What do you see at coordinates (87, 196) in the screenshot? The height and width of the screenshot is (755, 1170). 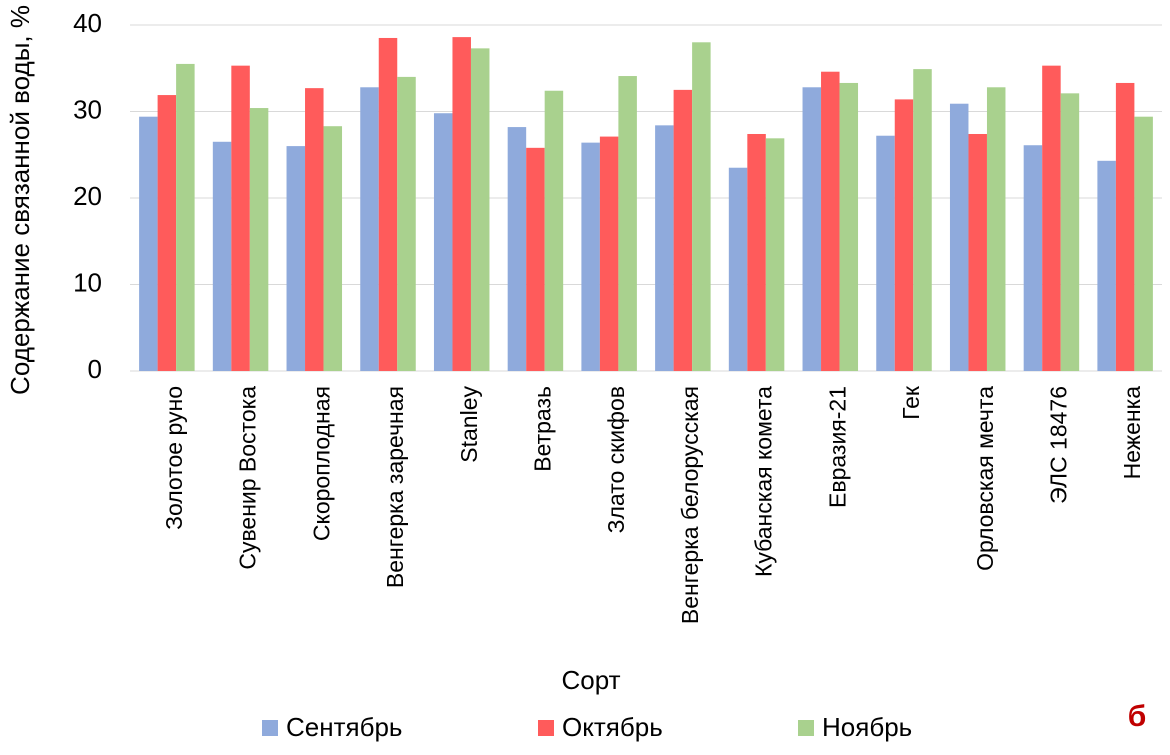 I see `y-tick-label: 20` at bounding box center [87, 196].